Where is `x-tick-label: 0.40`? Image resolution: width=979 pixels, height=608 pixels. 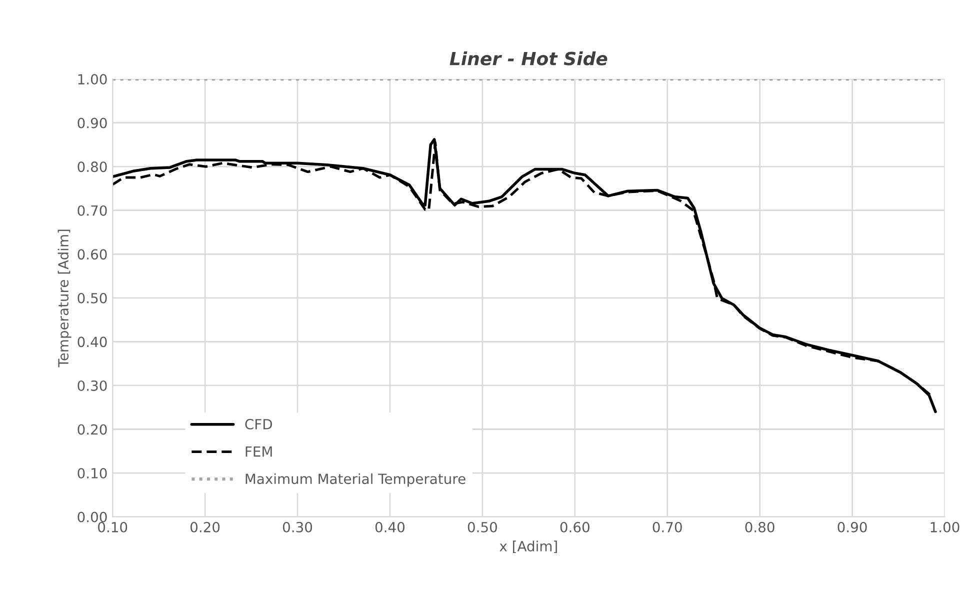
x-tick-label: 0.40 is located at coordinates (390, 527).